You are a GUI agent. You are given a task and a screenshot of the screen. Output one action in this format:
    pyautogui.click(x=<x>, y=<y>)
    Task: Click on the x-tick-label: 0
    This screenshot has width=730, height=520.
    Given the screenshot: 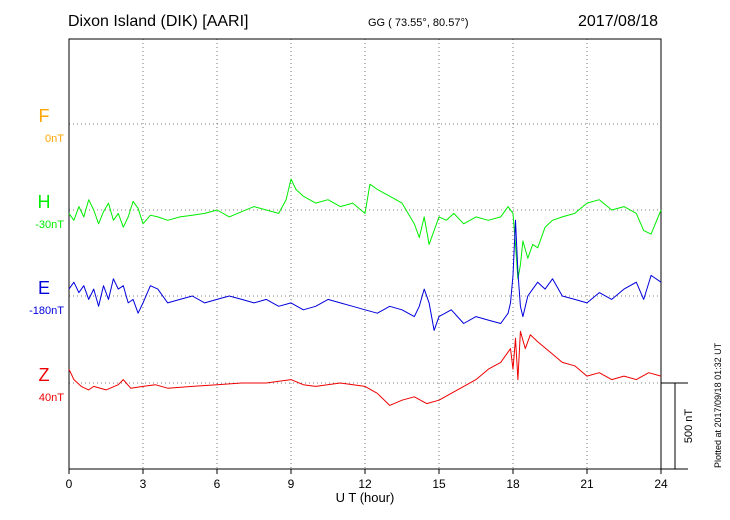 What is the action you would take?
    pyautogui.click(x=69, y=484)
    